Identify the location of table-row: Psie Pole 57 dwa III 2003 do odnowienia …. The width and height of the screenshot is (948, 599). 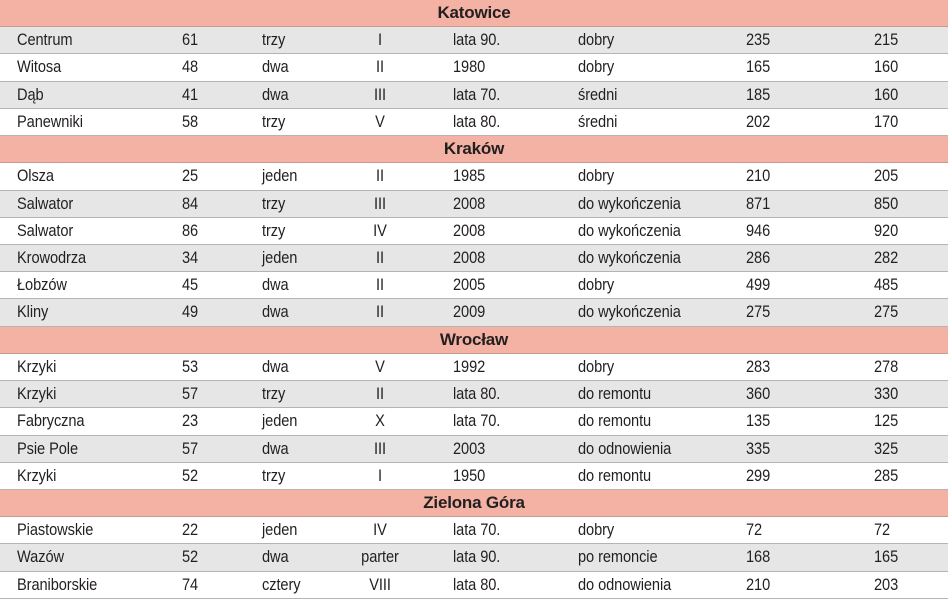
(474, 449).